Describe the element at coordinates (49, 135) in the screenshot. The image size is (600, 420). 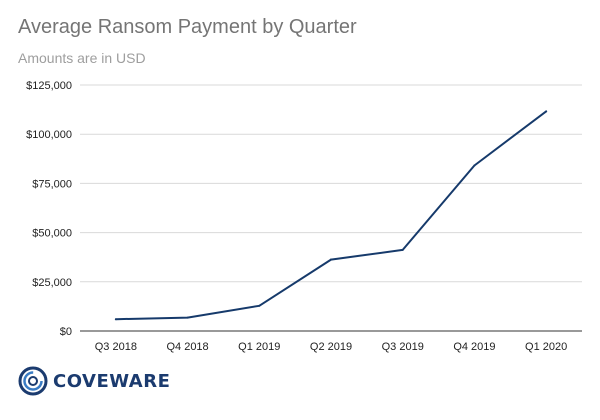
I see `y-tick-label: $100,000` at that location.